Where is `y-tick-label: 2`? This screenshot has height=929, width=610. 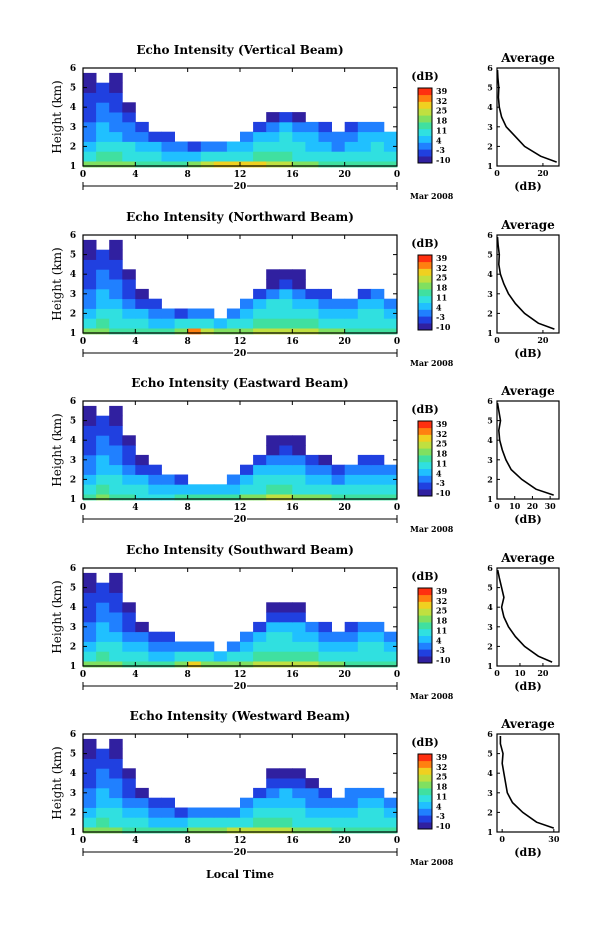 y-tick-label: 2 is located at coordinates (73, 147).